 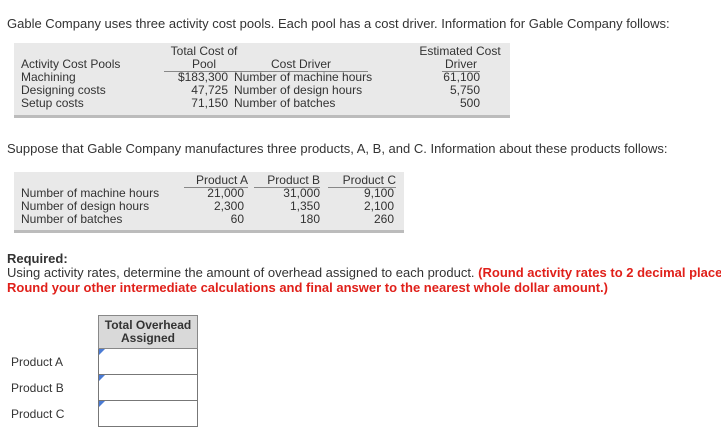 I want to click on pool-est-driver: 61,100, so click(x=461, y=77).